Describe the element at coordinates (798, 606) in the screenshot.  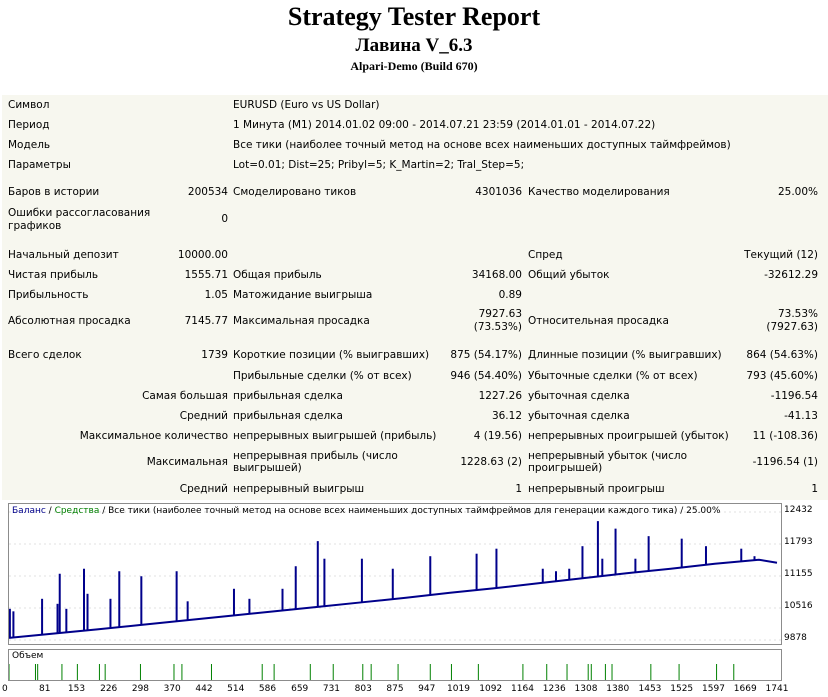
I see `y-tick-label: 10516` at that location.